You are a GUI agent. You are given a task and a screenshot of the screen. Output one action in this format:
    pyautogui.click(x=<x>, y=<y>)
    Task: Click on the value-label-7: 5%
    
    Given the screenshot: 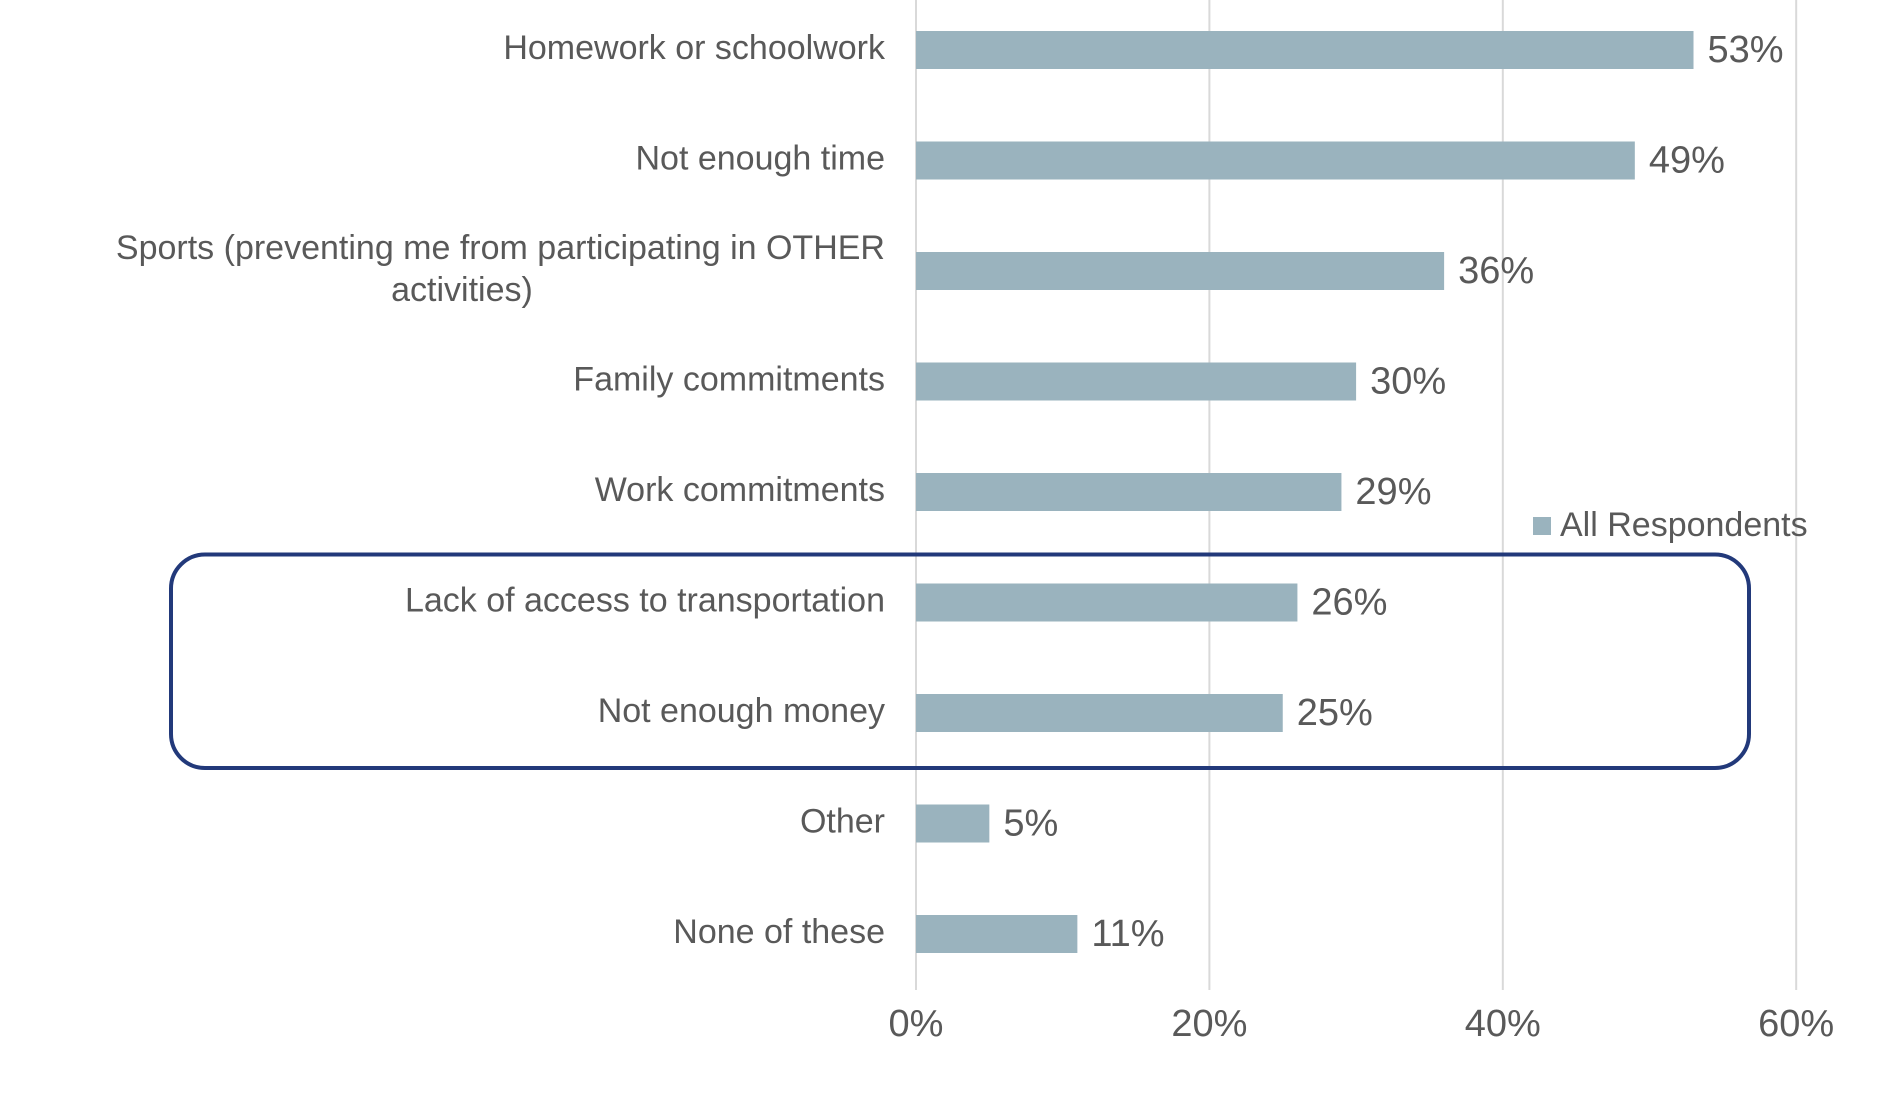 What is the action you would take?
    pyautogui.click(x=1030, y=824)
    